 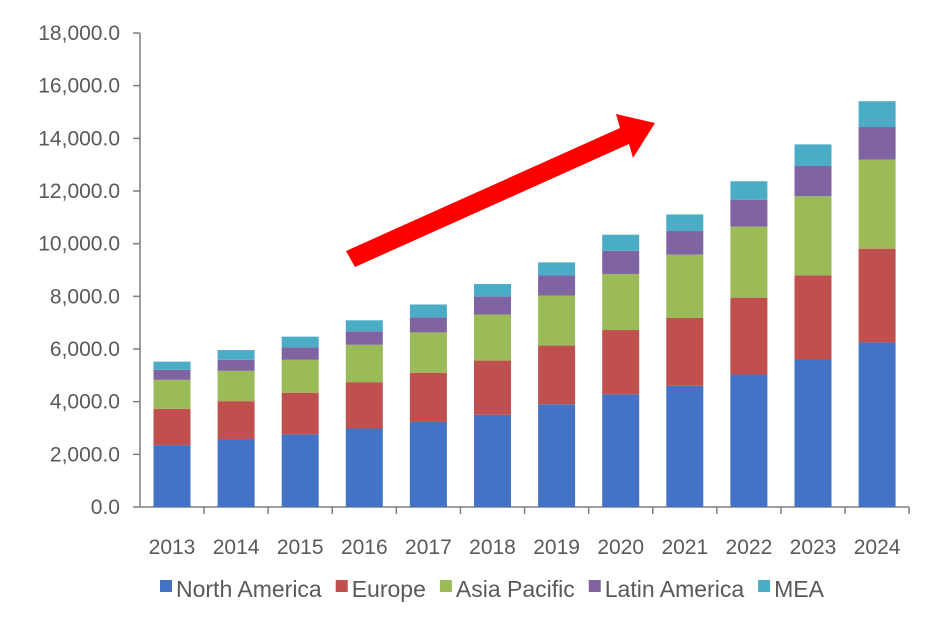 What do you see at coordinates (556, 547) in the screenshot?
I see `x-tick-label: 2019` at bounding box center [556, 547].